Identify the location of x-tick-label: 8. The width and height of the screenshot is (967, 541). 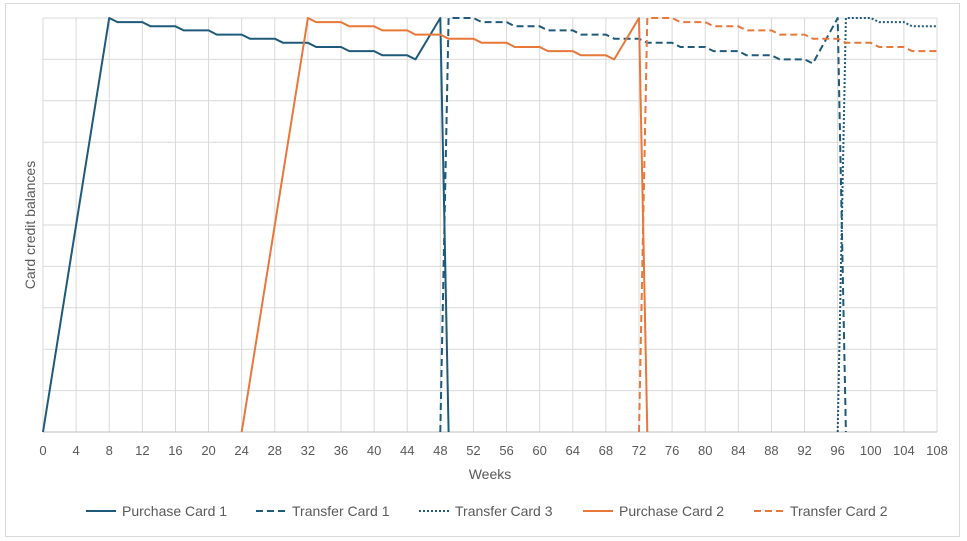
(109, 450).